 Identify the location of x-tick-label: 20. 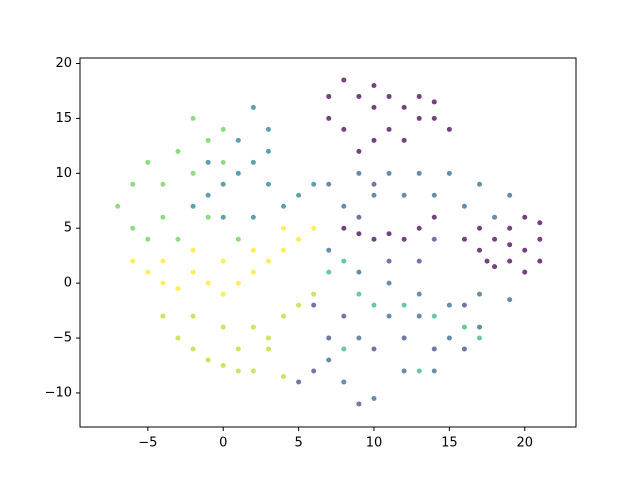
(524, 443).